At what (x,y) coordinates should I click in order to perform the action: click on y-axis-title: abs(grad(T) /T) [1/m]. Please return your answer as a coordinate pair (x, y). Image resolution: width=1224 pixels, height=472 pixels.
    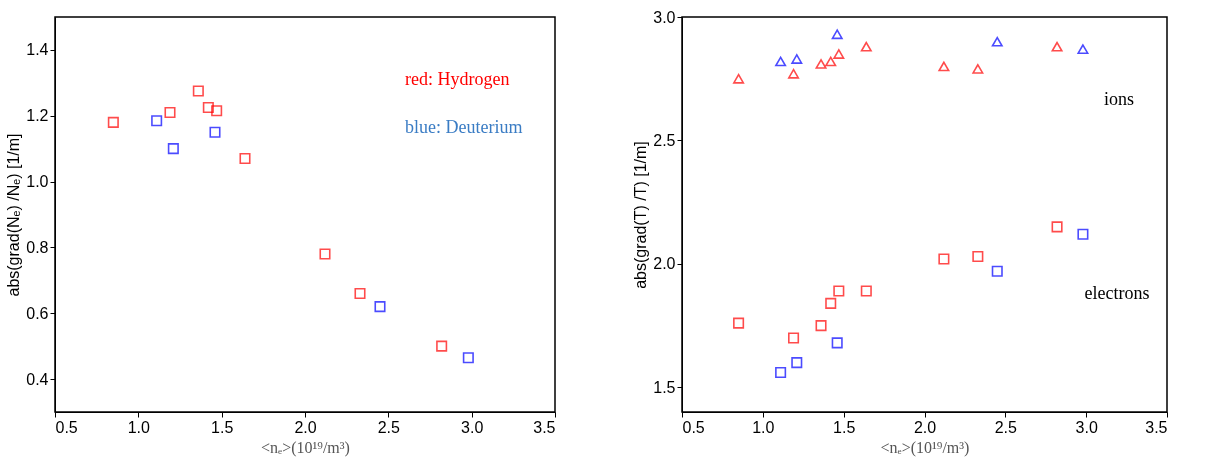
    Looking at the image, I should click on (641, 215).